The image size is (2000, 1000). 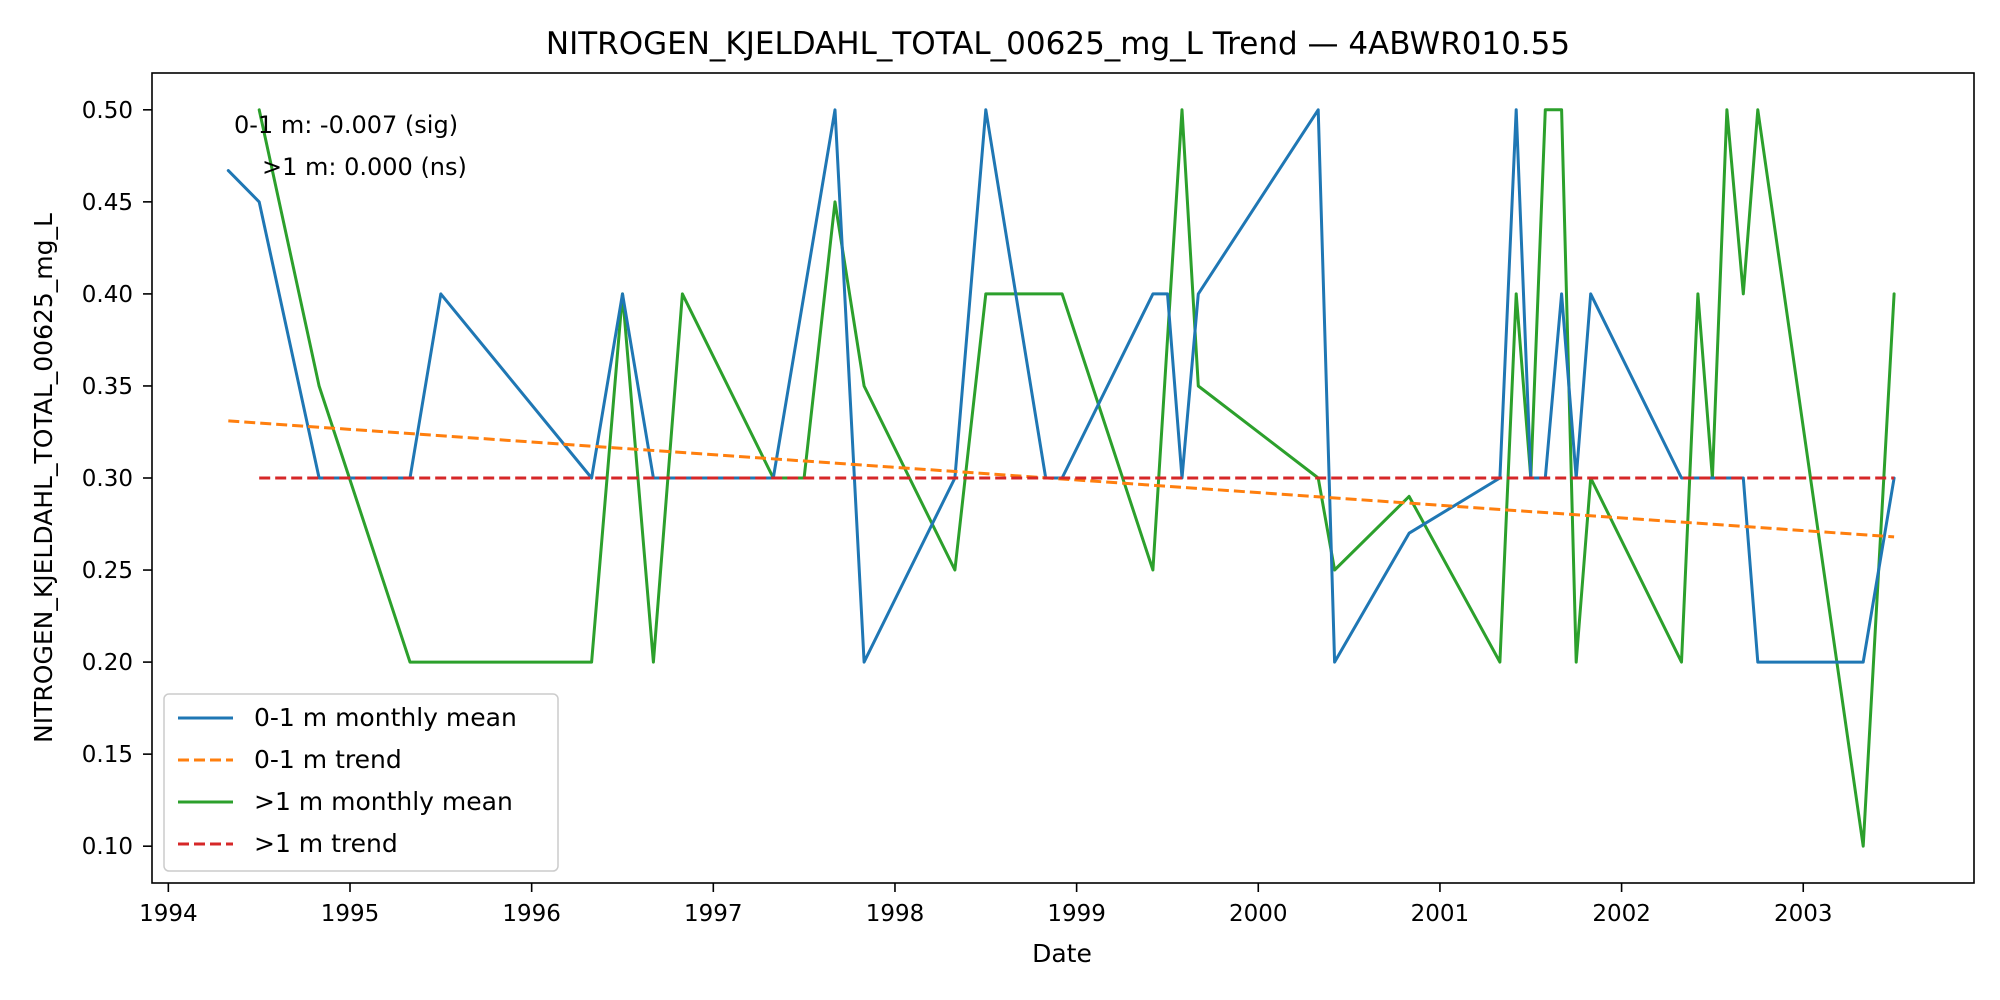 I want to click on x-tick-label: 1999, so click(x=1076, y=914).